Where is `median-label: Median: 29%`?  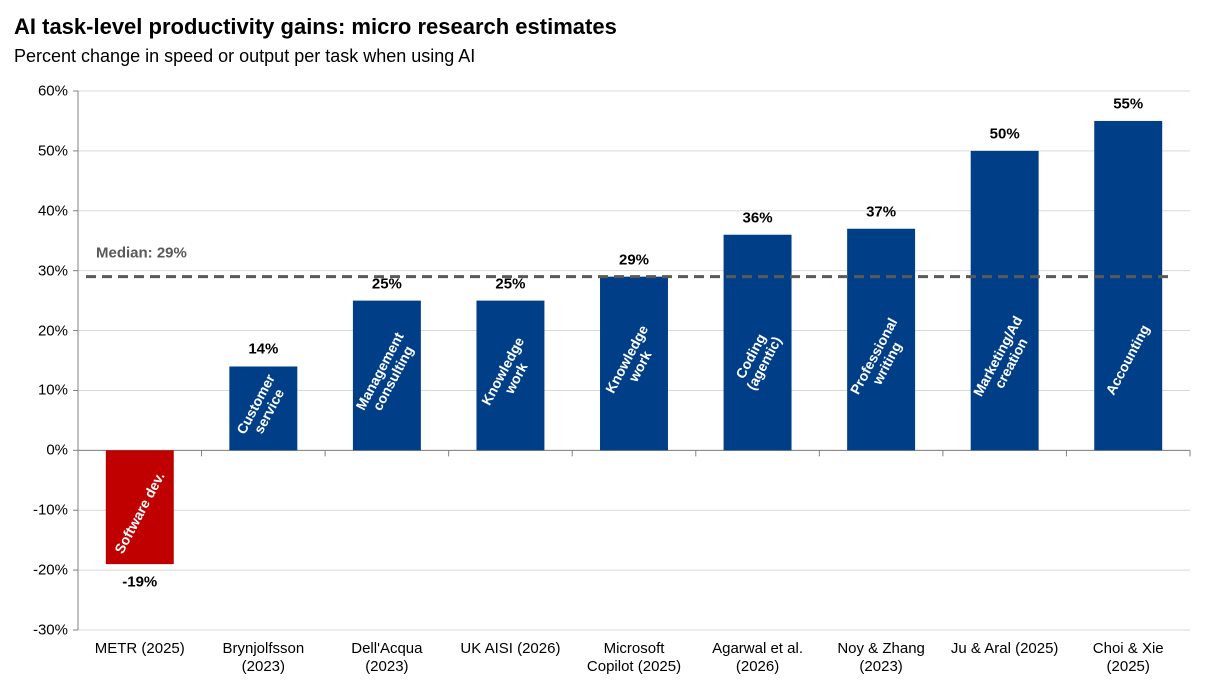 median-label: Median: 29% is located at coordinates (141, 253).